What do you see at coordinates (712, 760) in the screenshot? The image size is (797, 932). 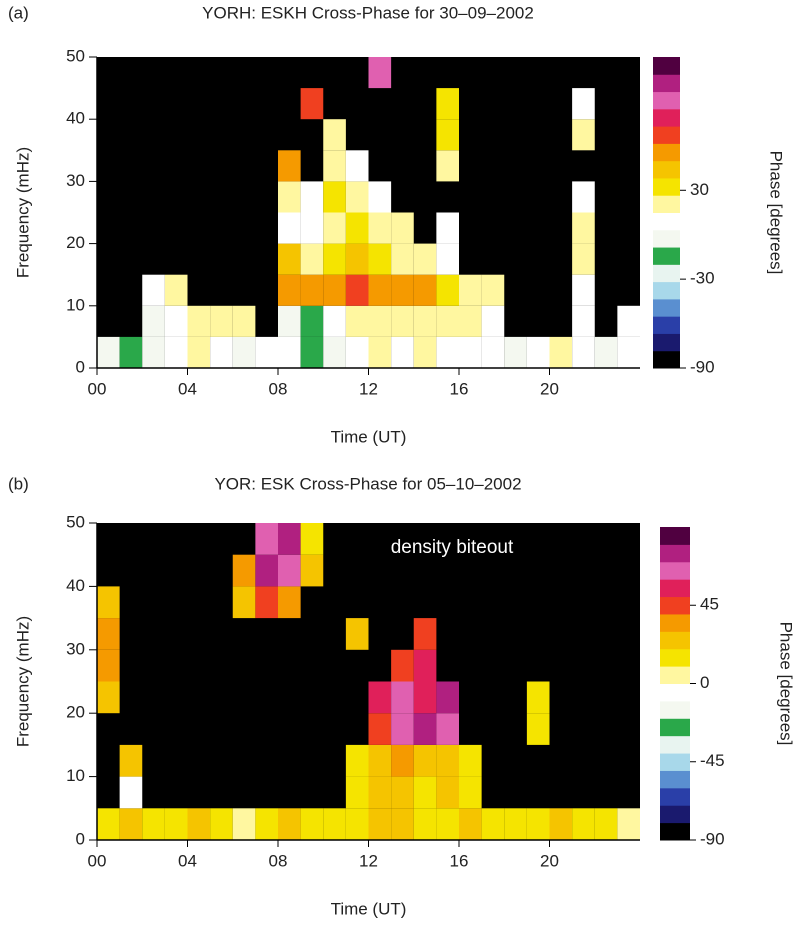 I see `colorbar-tick-label: -45` at bounding box center [712, 760].